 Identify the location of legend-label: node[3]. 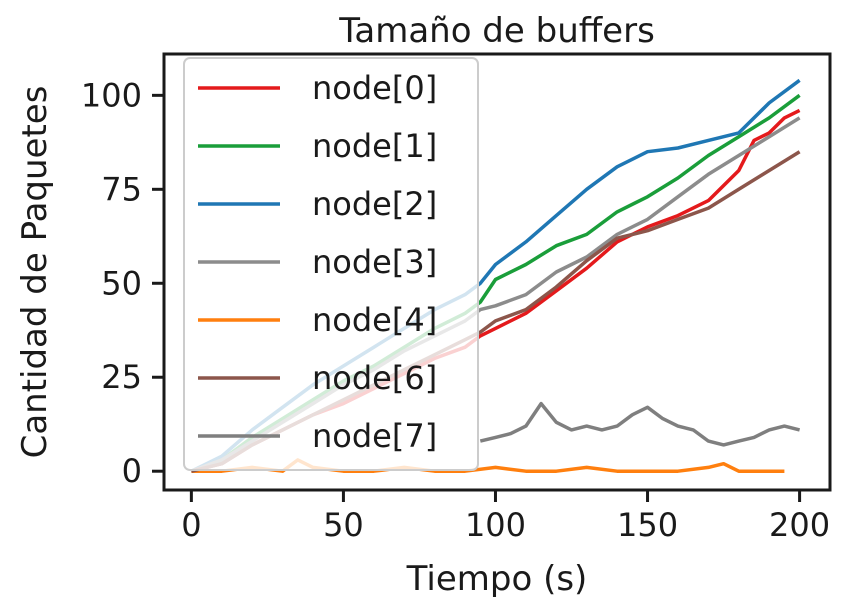
(374, 262).